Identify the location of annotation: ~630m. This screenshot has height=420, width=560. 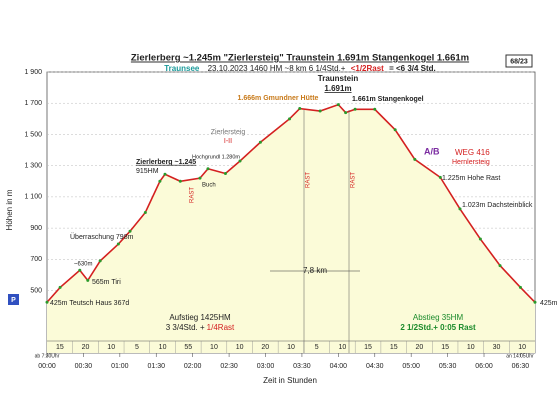
(83, 265).